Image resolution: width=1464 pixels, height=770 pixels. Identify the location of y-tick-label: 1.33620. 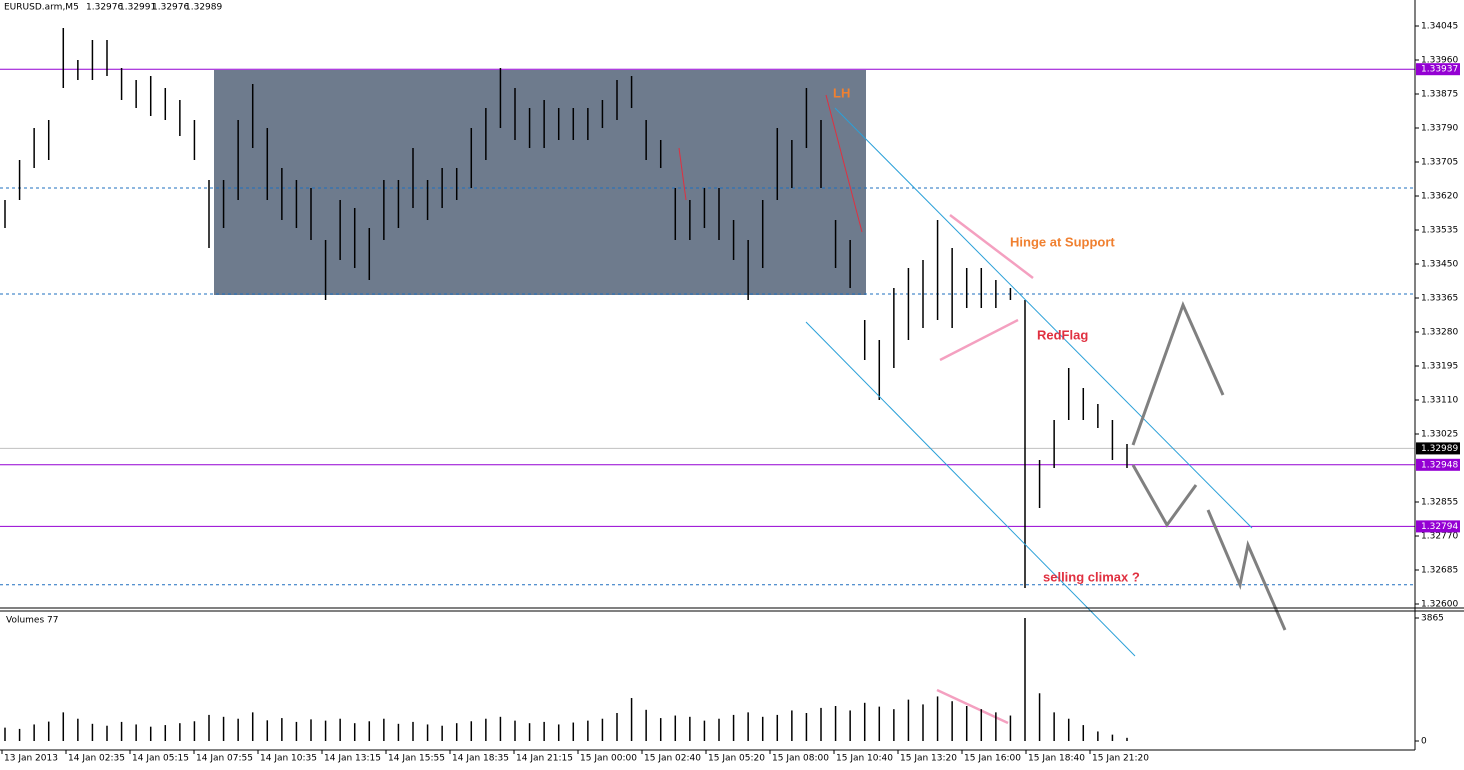
(1439, 197).